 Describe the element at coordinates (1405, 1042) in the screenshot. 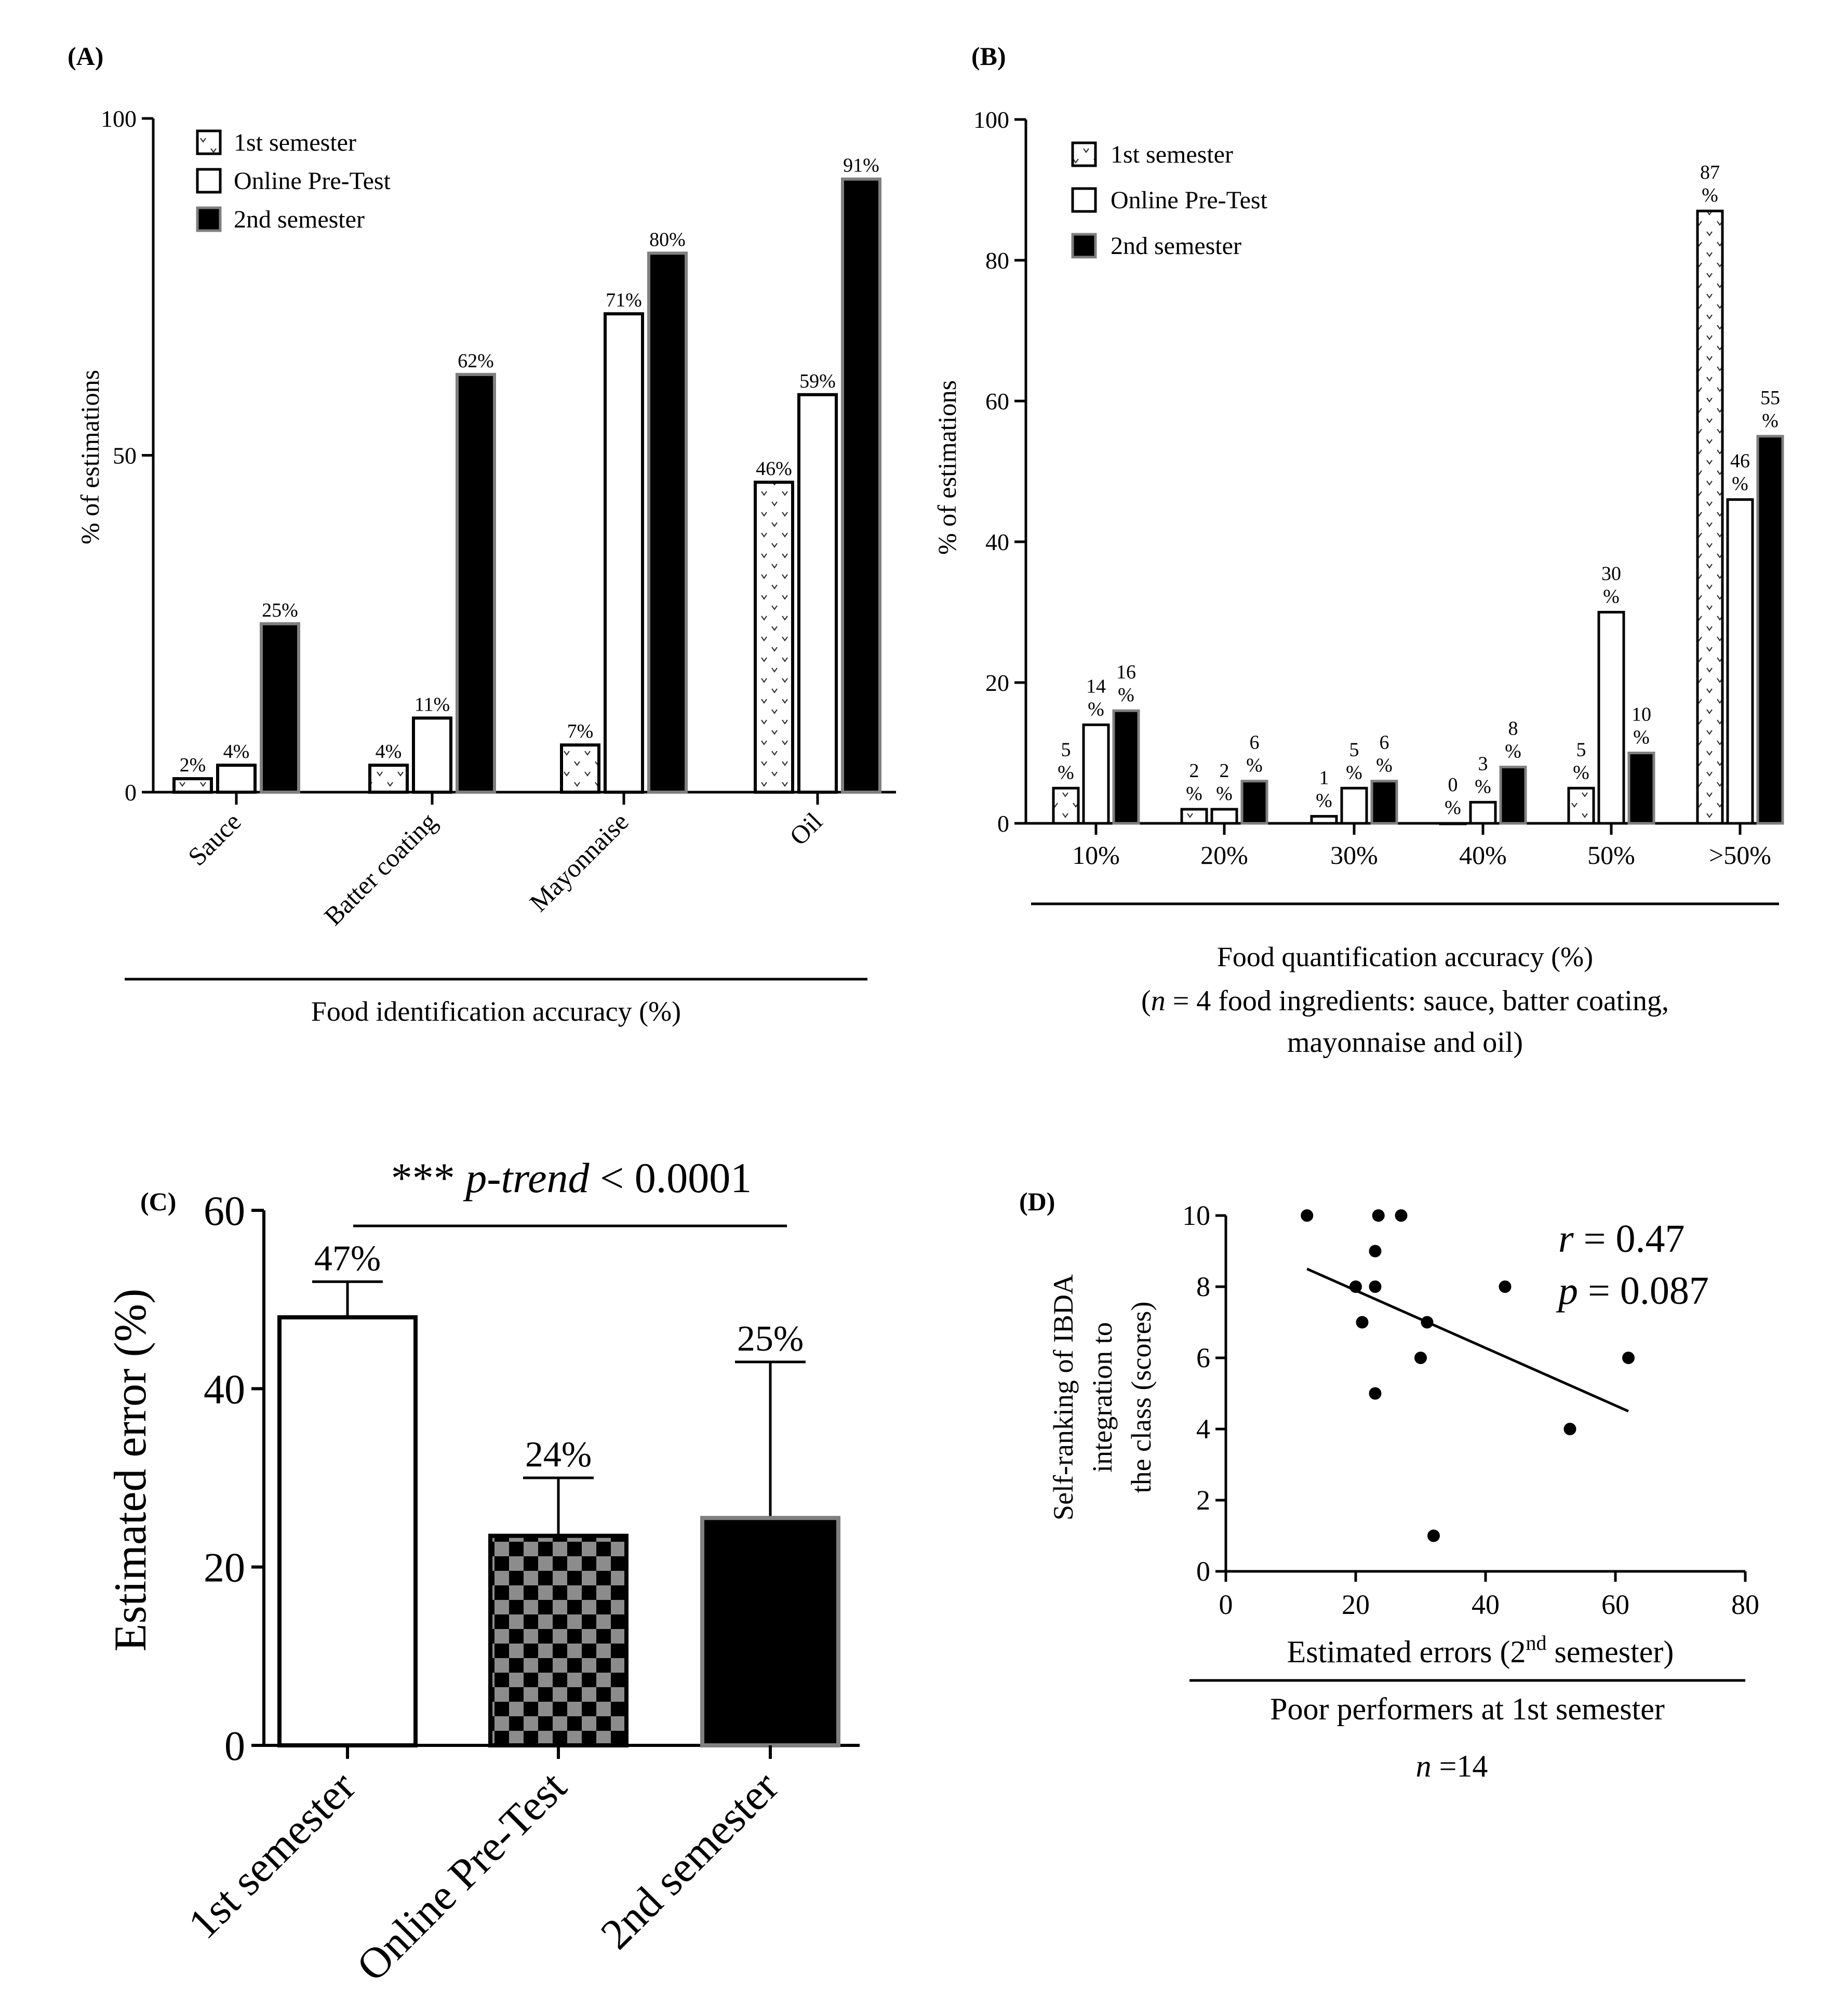

I see `panel-b-note-line2: mayonnaise and oil)` at that location.